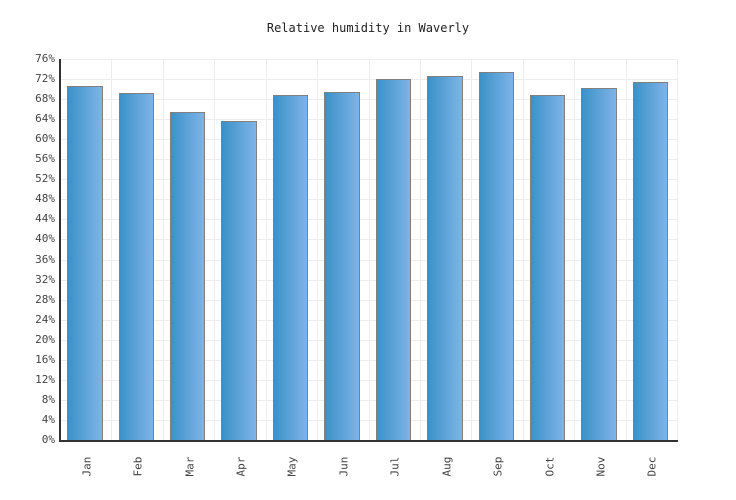 Image resolution: width=736 pixels, height=500 pixels. What do you see at coordinates (45, 319) in the screenshot?
I see `y-tick-label-24: 24%` at bounding box center [45, 319].